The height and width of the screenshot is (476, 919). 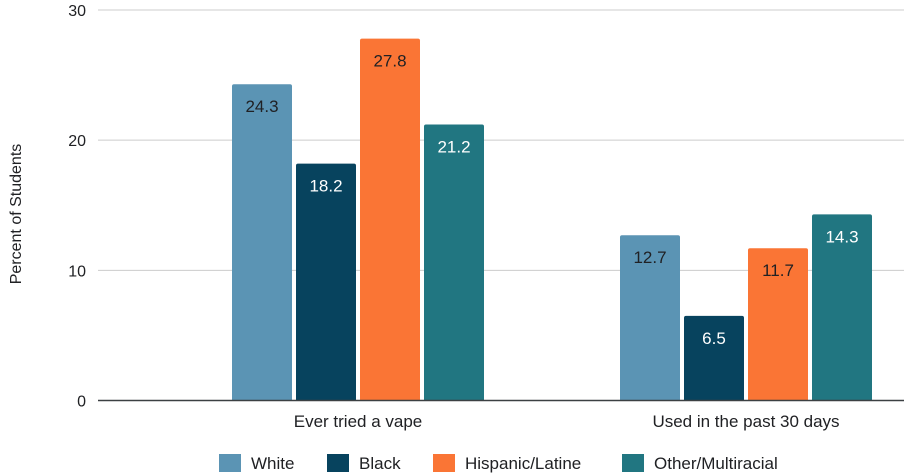 I want to click on bar-black-used-in-the-past-30-days, so click(x=714, y=358).